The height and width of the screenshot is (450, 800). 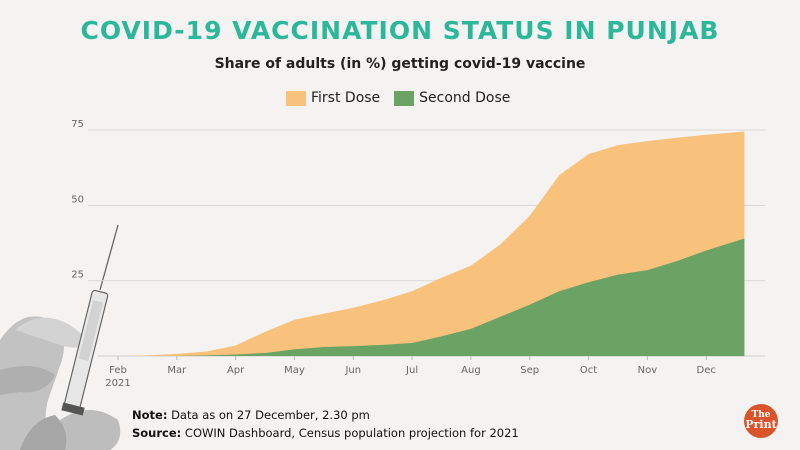 What do you see at coordinates (588, 370) in the screenshot?
I see `x-tick-label-oct: Oct` at bounding box center [588, 370].